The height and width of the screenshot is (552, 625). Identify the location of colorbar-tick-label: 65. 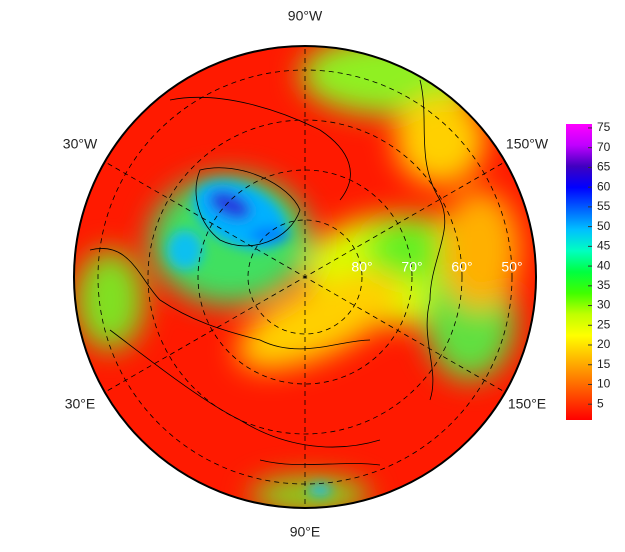
(604, 167).